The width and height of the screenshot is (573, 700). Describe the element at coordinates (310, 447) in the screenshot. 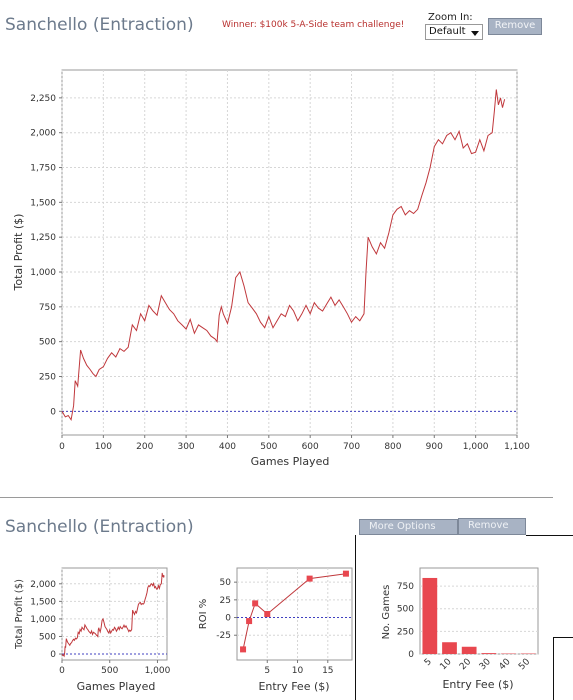

I see `x-tick-label: 600` at that location.